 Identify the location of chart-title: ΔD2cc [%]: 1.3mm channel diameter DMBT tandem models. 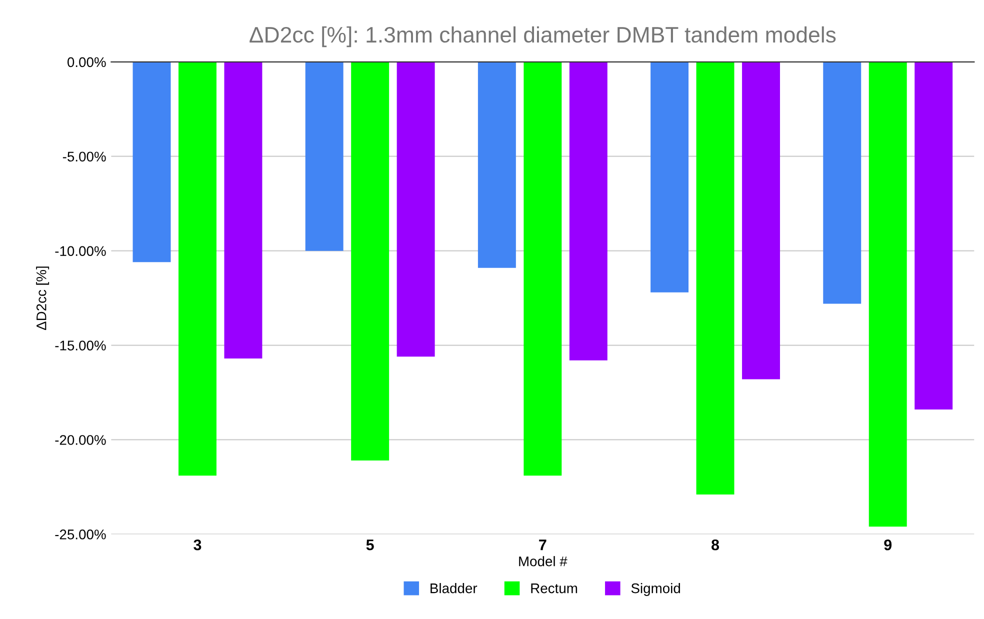
(543, 37).